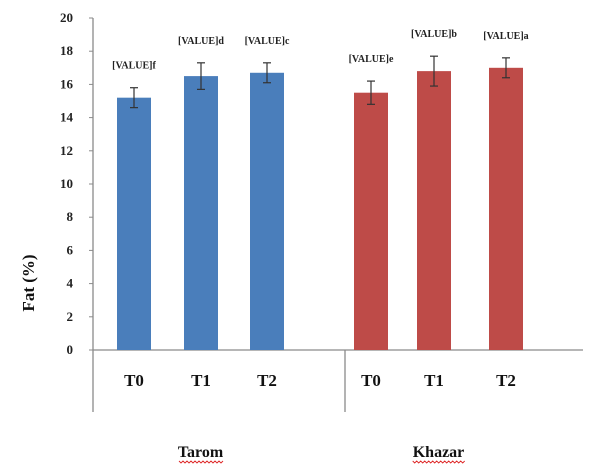 The width and height of the screenshot is (592, 464). I want to click on y-tick-label: 4, so click(70, 283).